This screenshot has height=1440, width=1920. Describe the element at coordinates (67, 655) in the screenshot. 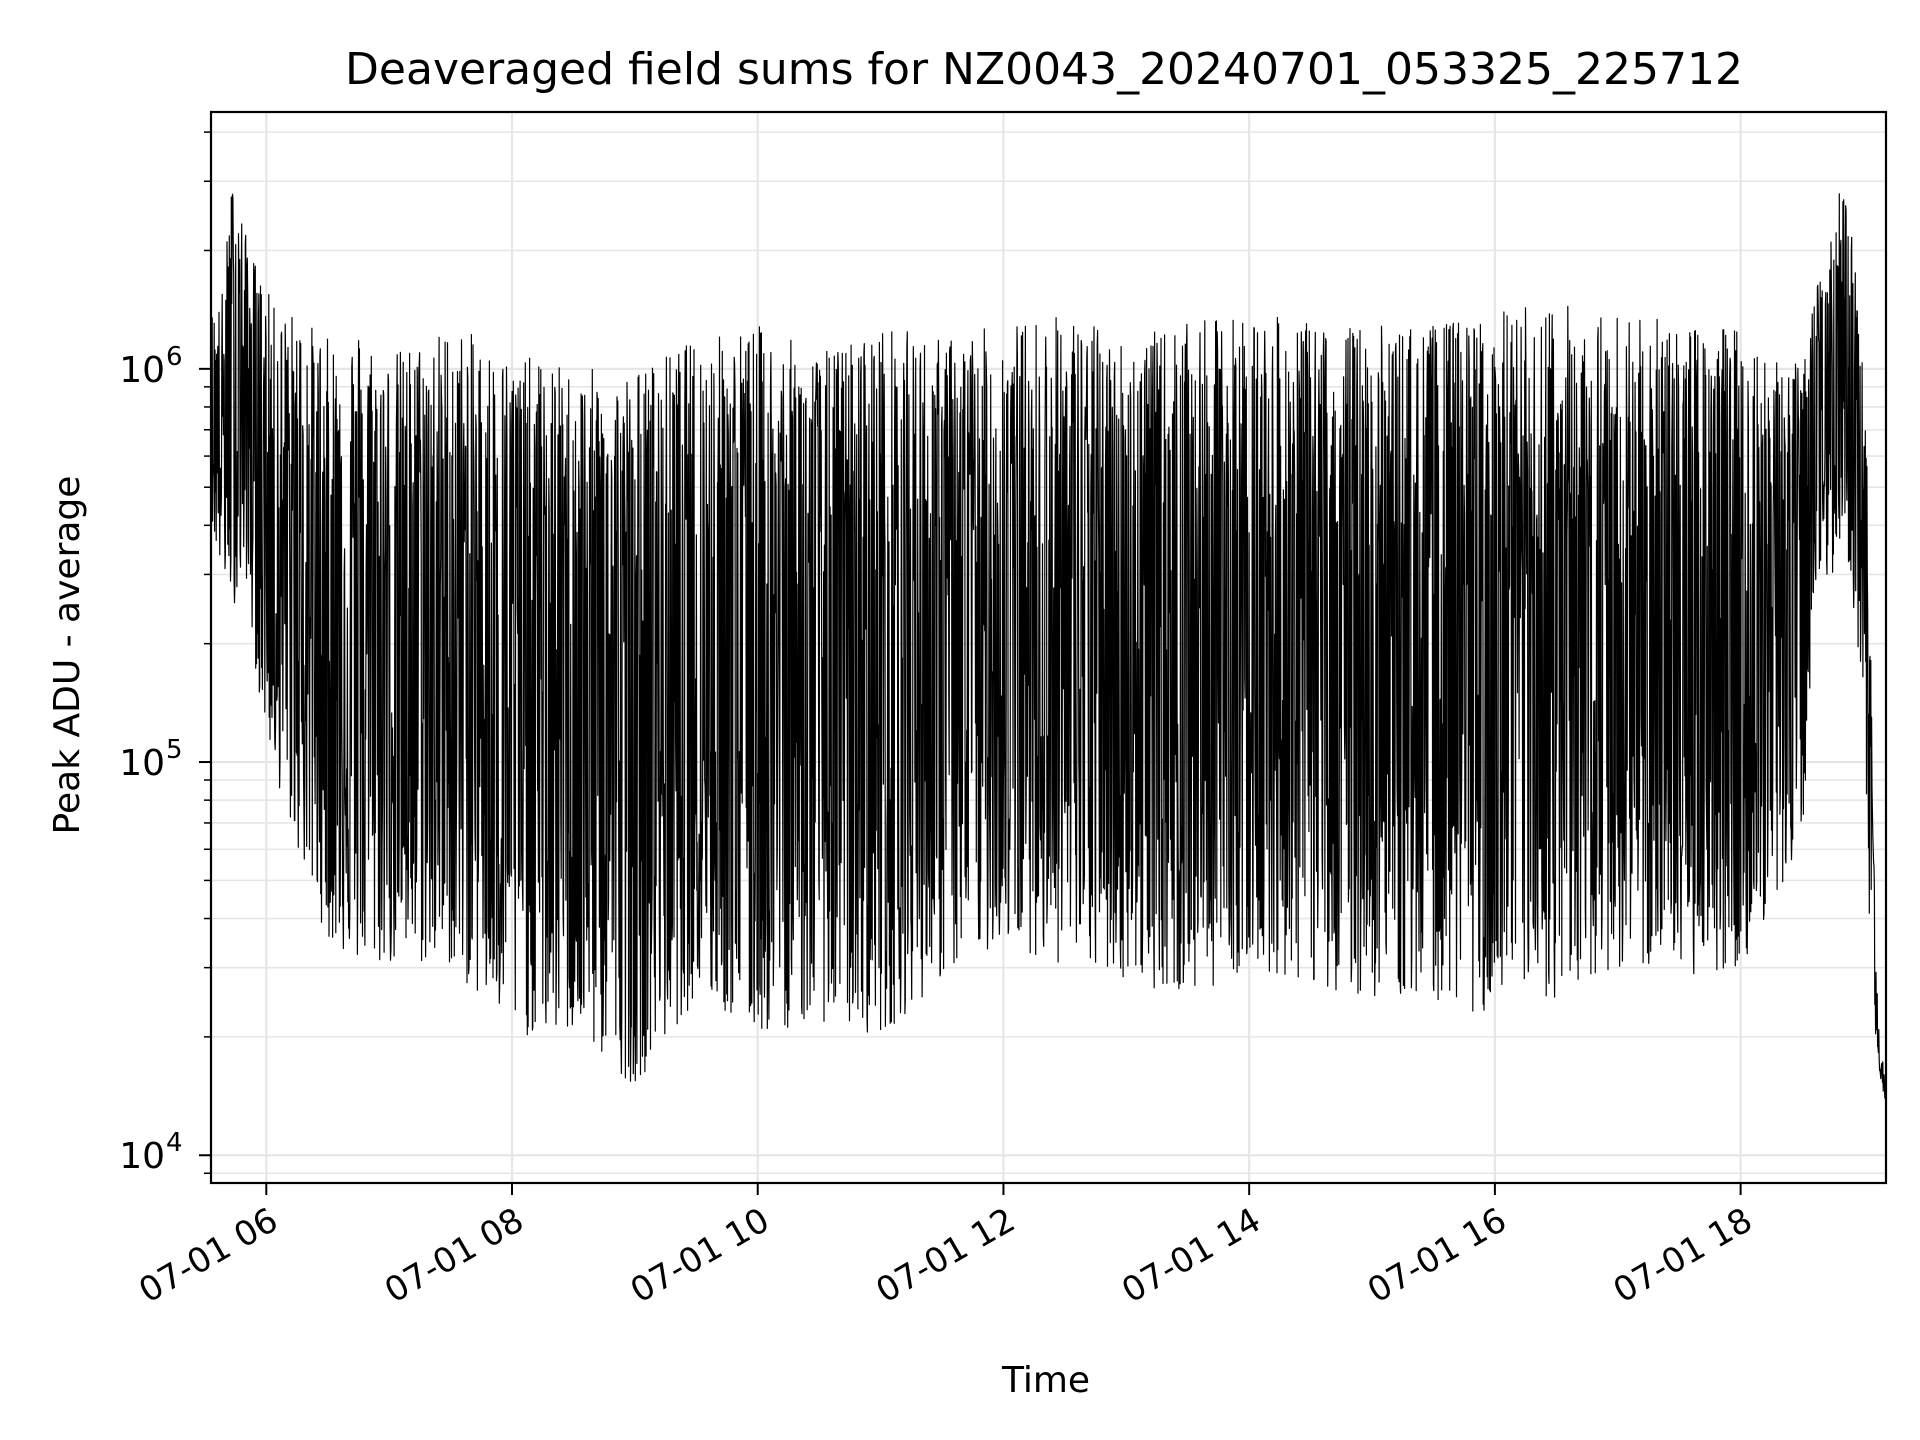

I see `y-axis-label: Peak ADU - average` at that location.